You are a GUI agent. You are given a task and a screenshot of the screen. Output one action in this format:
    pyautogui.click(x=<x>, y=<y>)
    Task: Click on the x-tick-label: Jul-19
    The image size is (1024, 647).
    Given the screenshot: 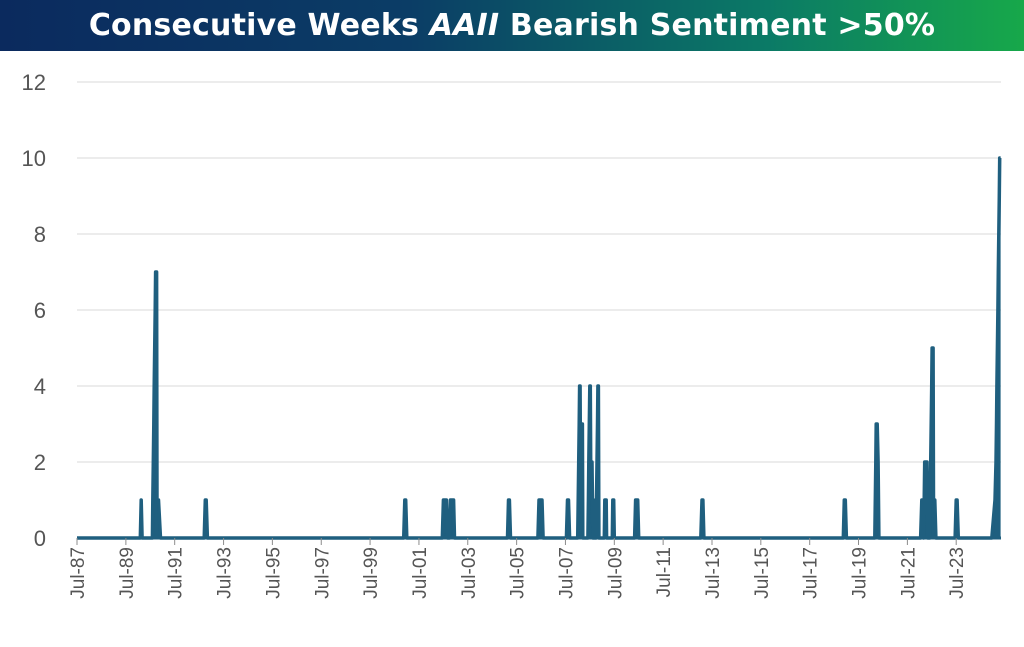 What is the action you would take?
    pyautogui.click(x=860, y=573)
    